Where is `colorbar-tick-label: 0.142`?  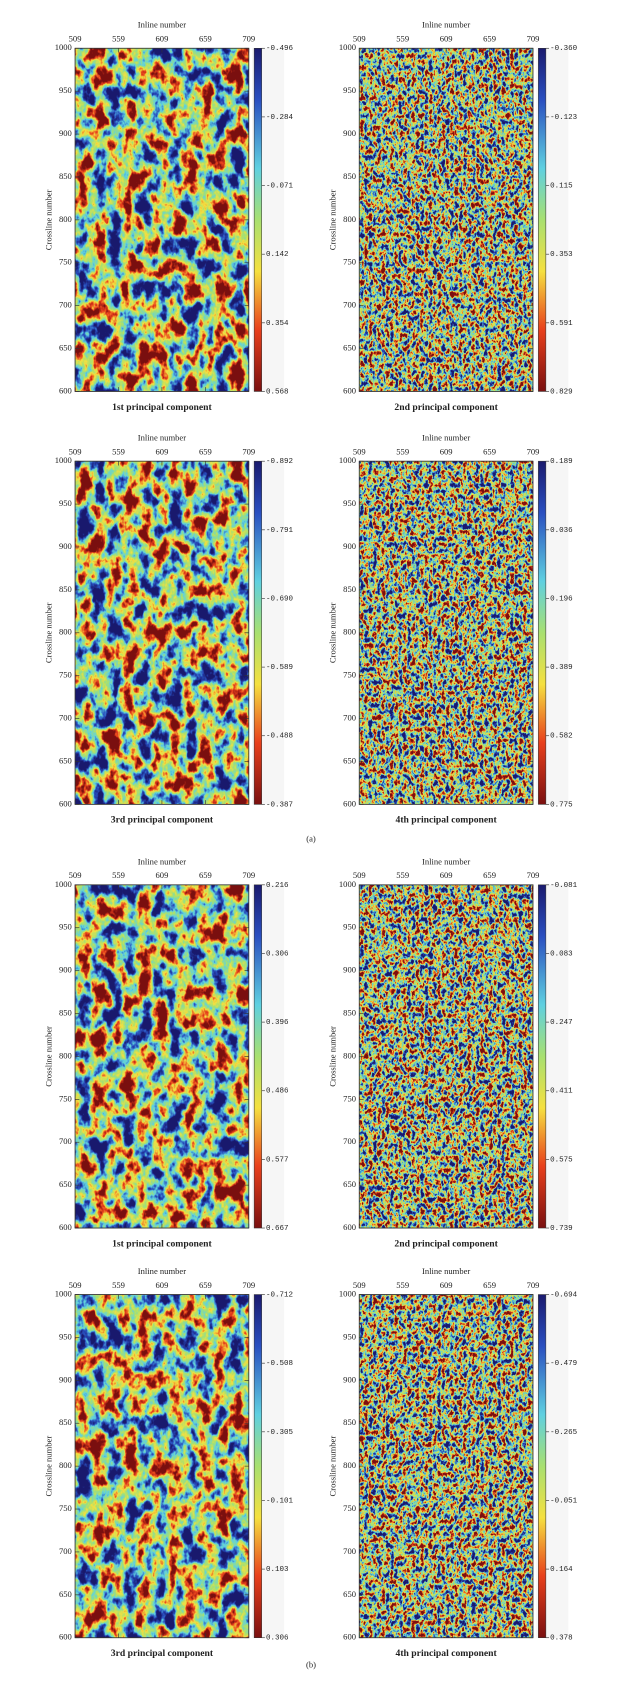 colorbar-tick-label: 0.142 is located at coordinates (277, 255).